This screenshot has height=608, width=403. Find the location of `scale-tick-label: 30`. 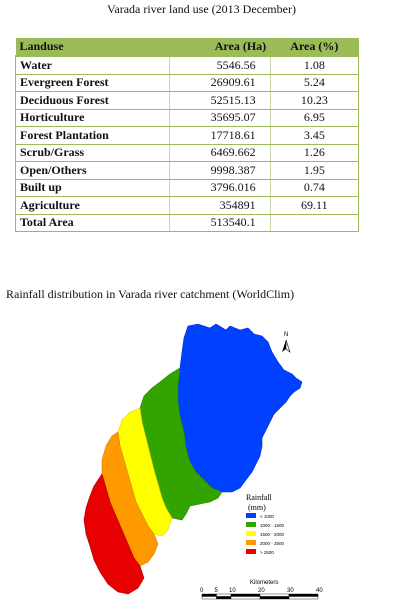

scale-tick-label: 30 is located at coordinates (290, 591).